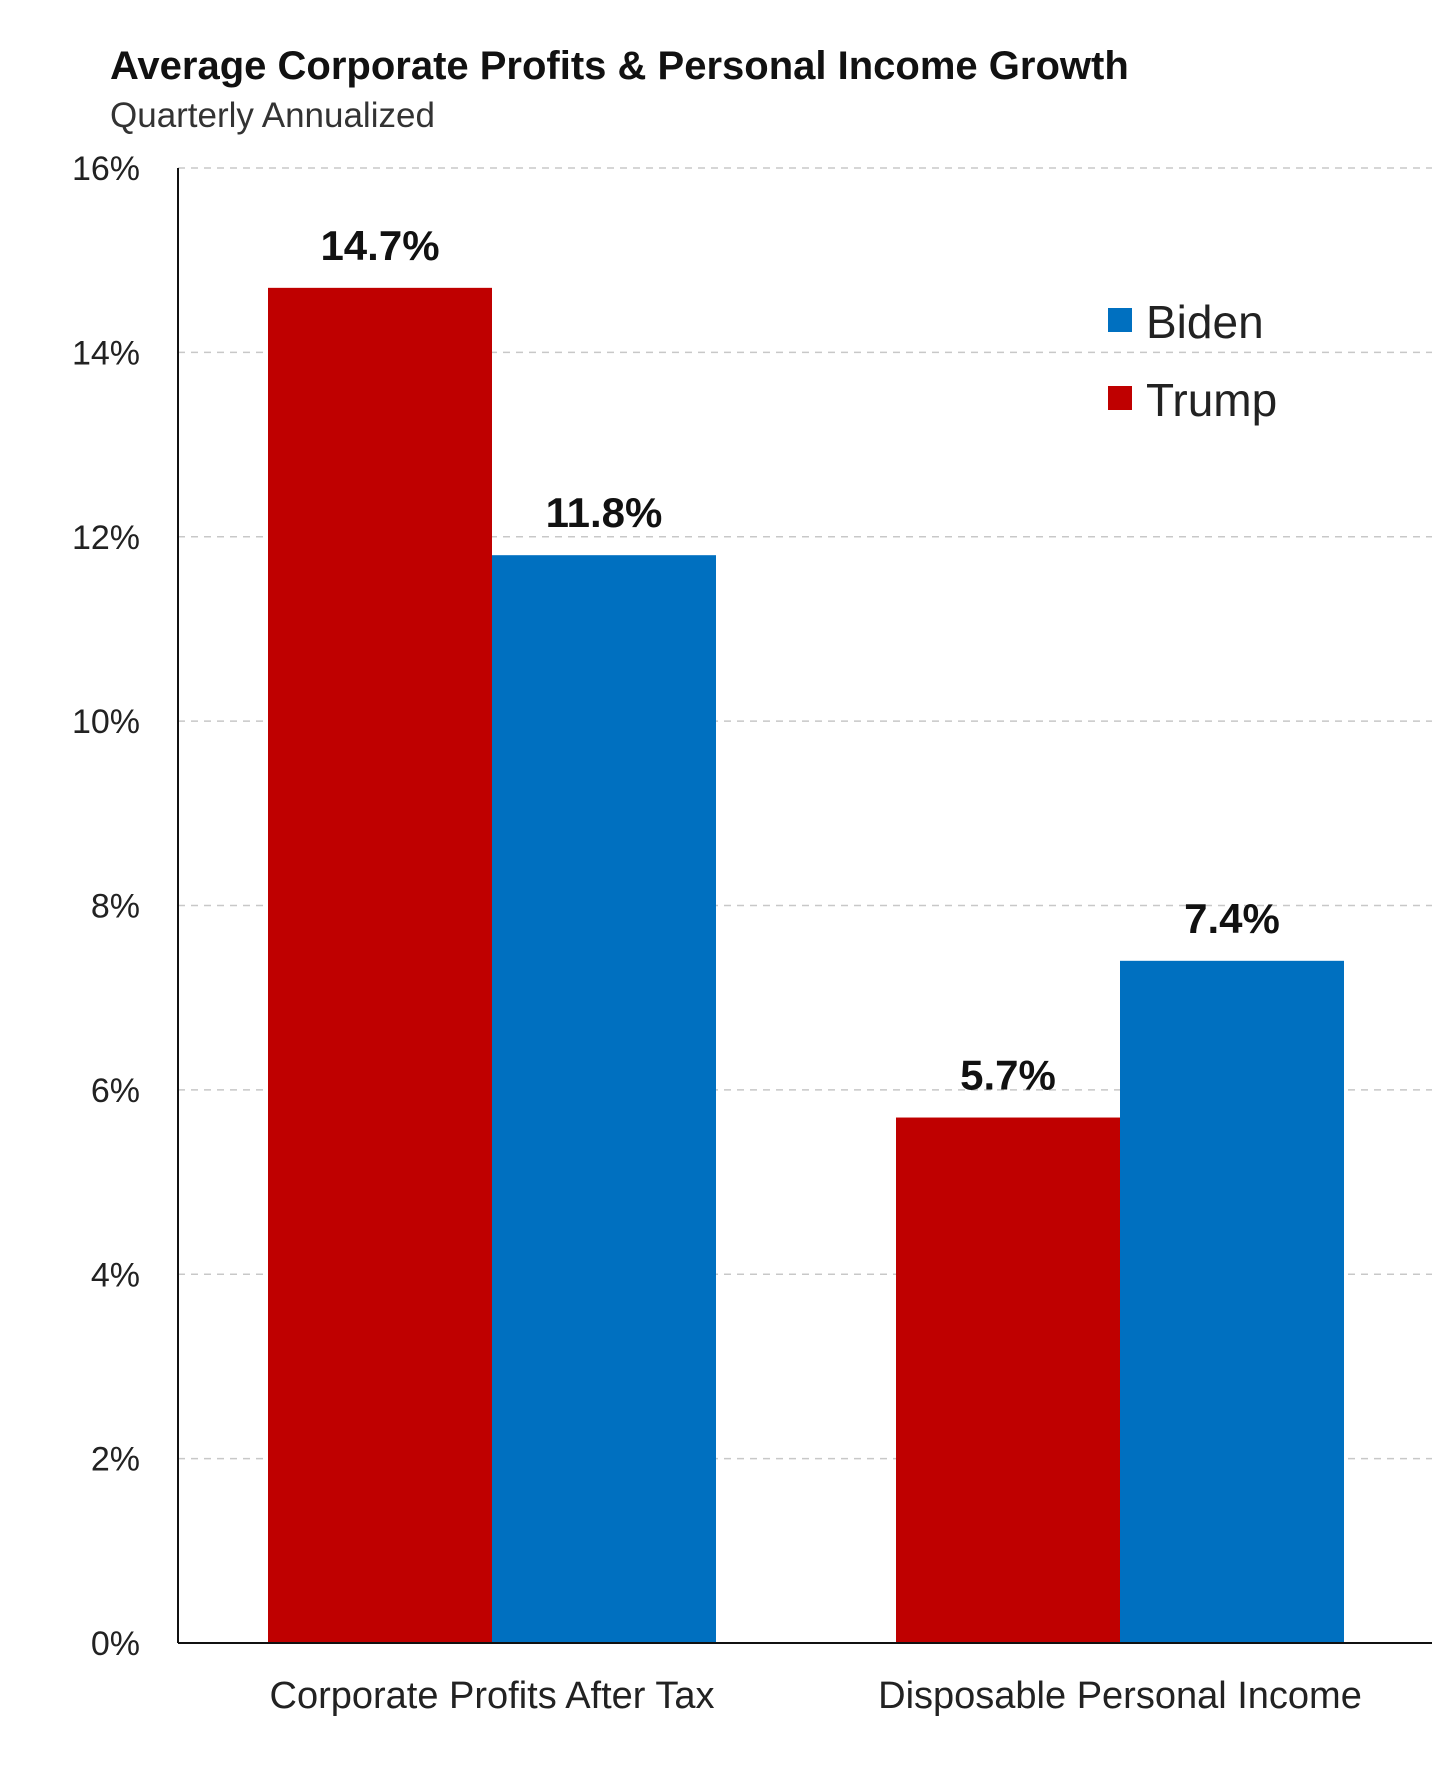 The height and width of the screenshot is (1772, 1456). Describe the element at coordinates (106, 169) in the screenshot. I see `y-tick-label-16: 16%` at that location.